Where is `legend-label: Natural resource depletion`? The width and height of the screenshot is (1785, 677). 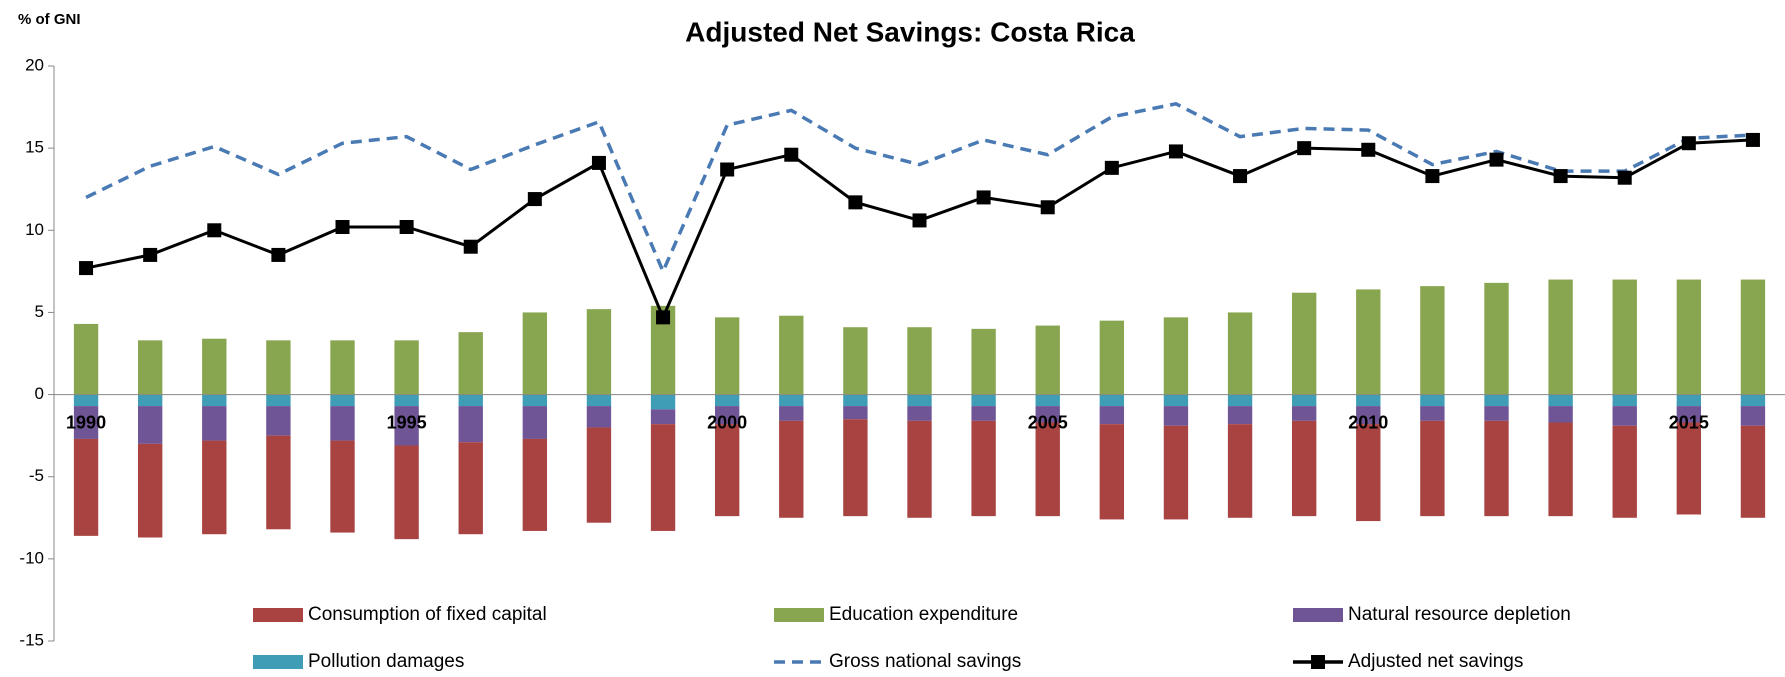 legend-label: Natural resource depletion is located at coordinates (1459, 614).